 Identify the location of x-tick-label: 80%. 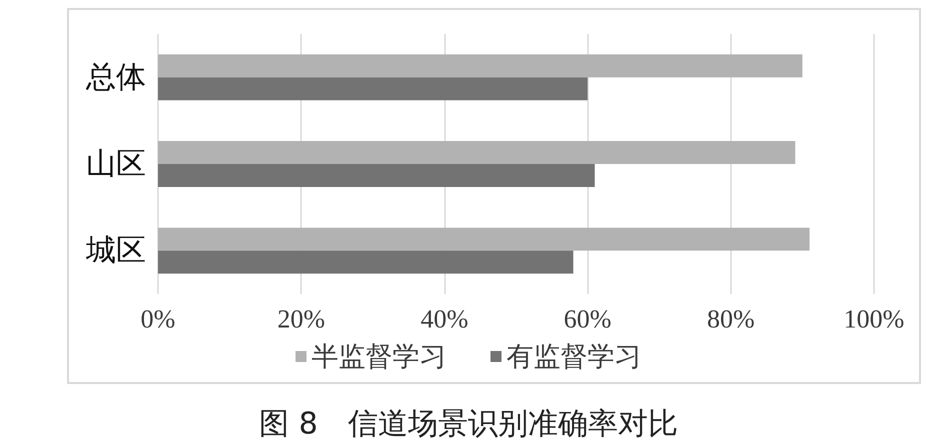
(730, 319).